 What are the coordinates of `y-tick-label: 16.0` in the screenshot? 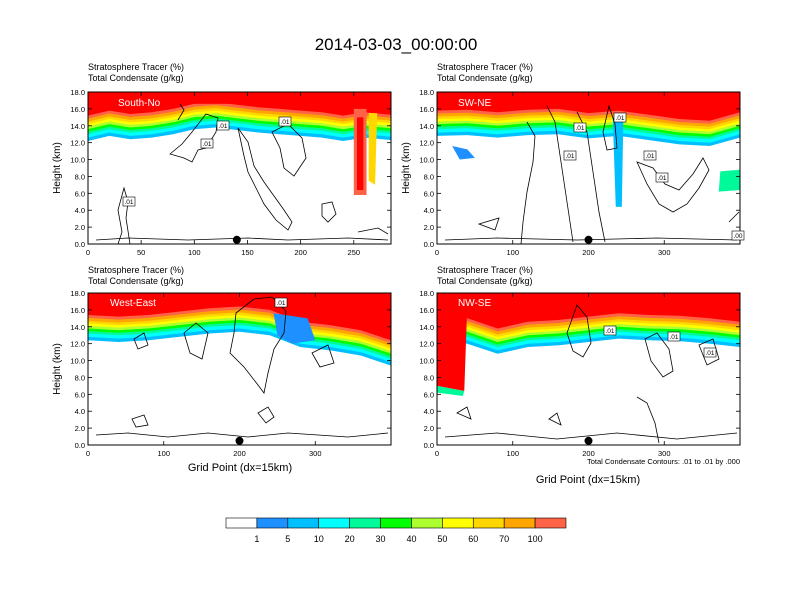 It's located at (426, 310).